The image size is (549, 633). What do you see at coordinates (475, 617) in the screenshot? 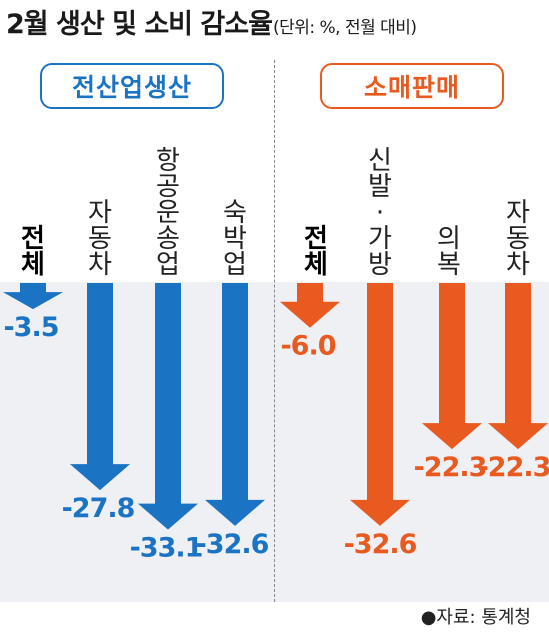
I see `source-note: ●자료: 통계청` at bounding box center [475, 617].